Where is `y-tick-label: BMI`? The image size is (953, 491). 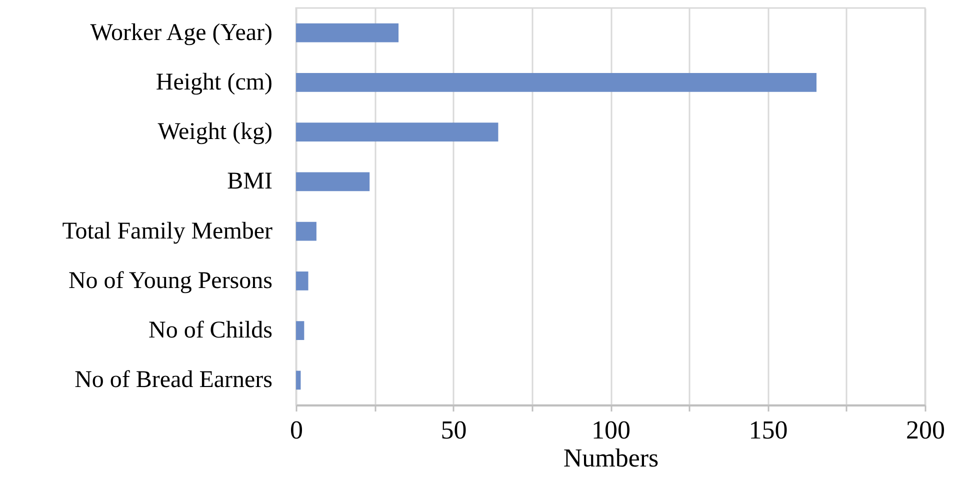 y-tick-label: BMI is located at coordinates (250, 181).